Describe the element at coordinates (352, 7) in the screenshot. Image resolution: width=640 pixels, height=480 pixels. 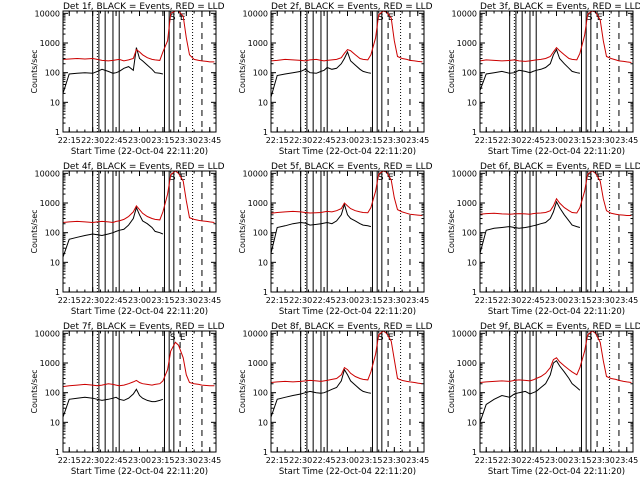
I see `panel-title: Det 2f, BLACK = Events, RED = LLD` at that location.